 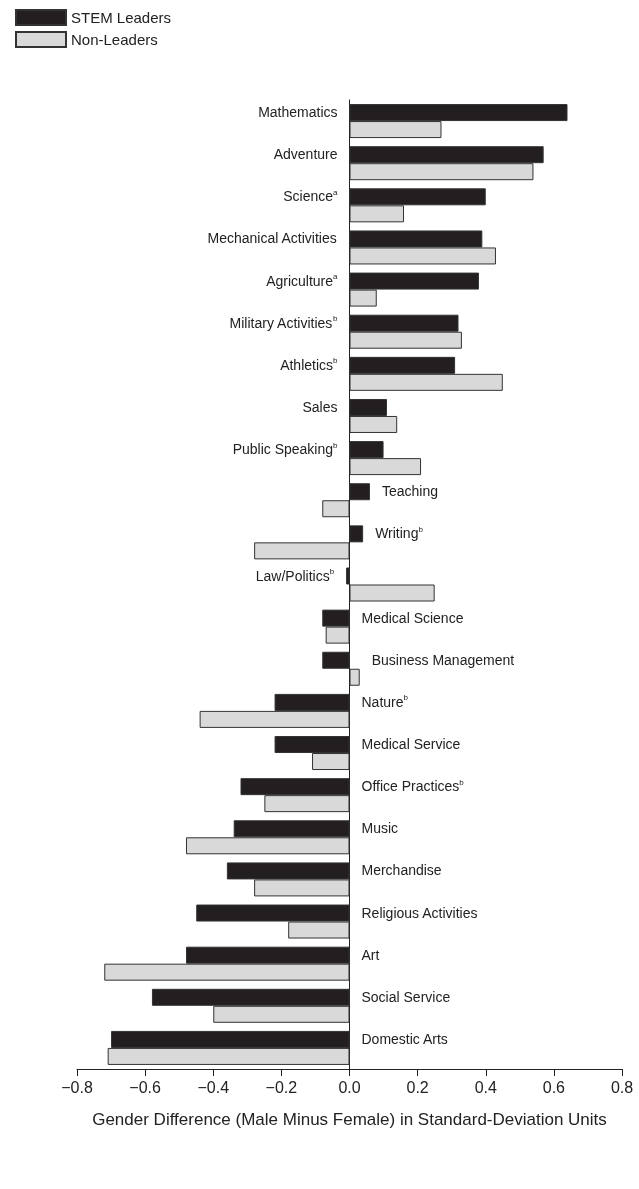 What do you see at coordinates (272, 238) in the screenshot?
I see `y-tick-label: Mechanical Activities` at bounding box center [272, 238].